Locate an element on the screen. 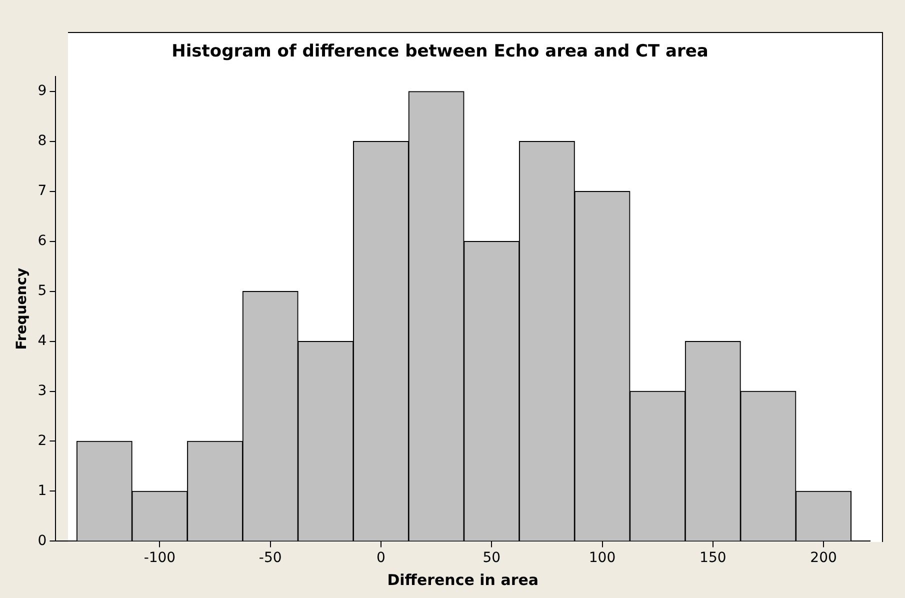  y-tick-label: 7 is located at coordinates (42, 190).